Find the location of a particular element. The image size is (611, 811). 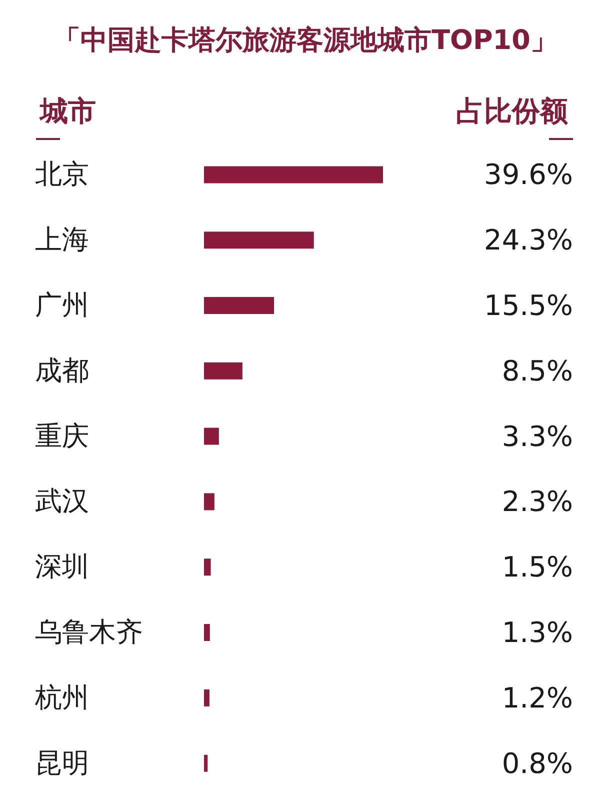

y-tick-label: 北京 is located at coordinates (62, 174).